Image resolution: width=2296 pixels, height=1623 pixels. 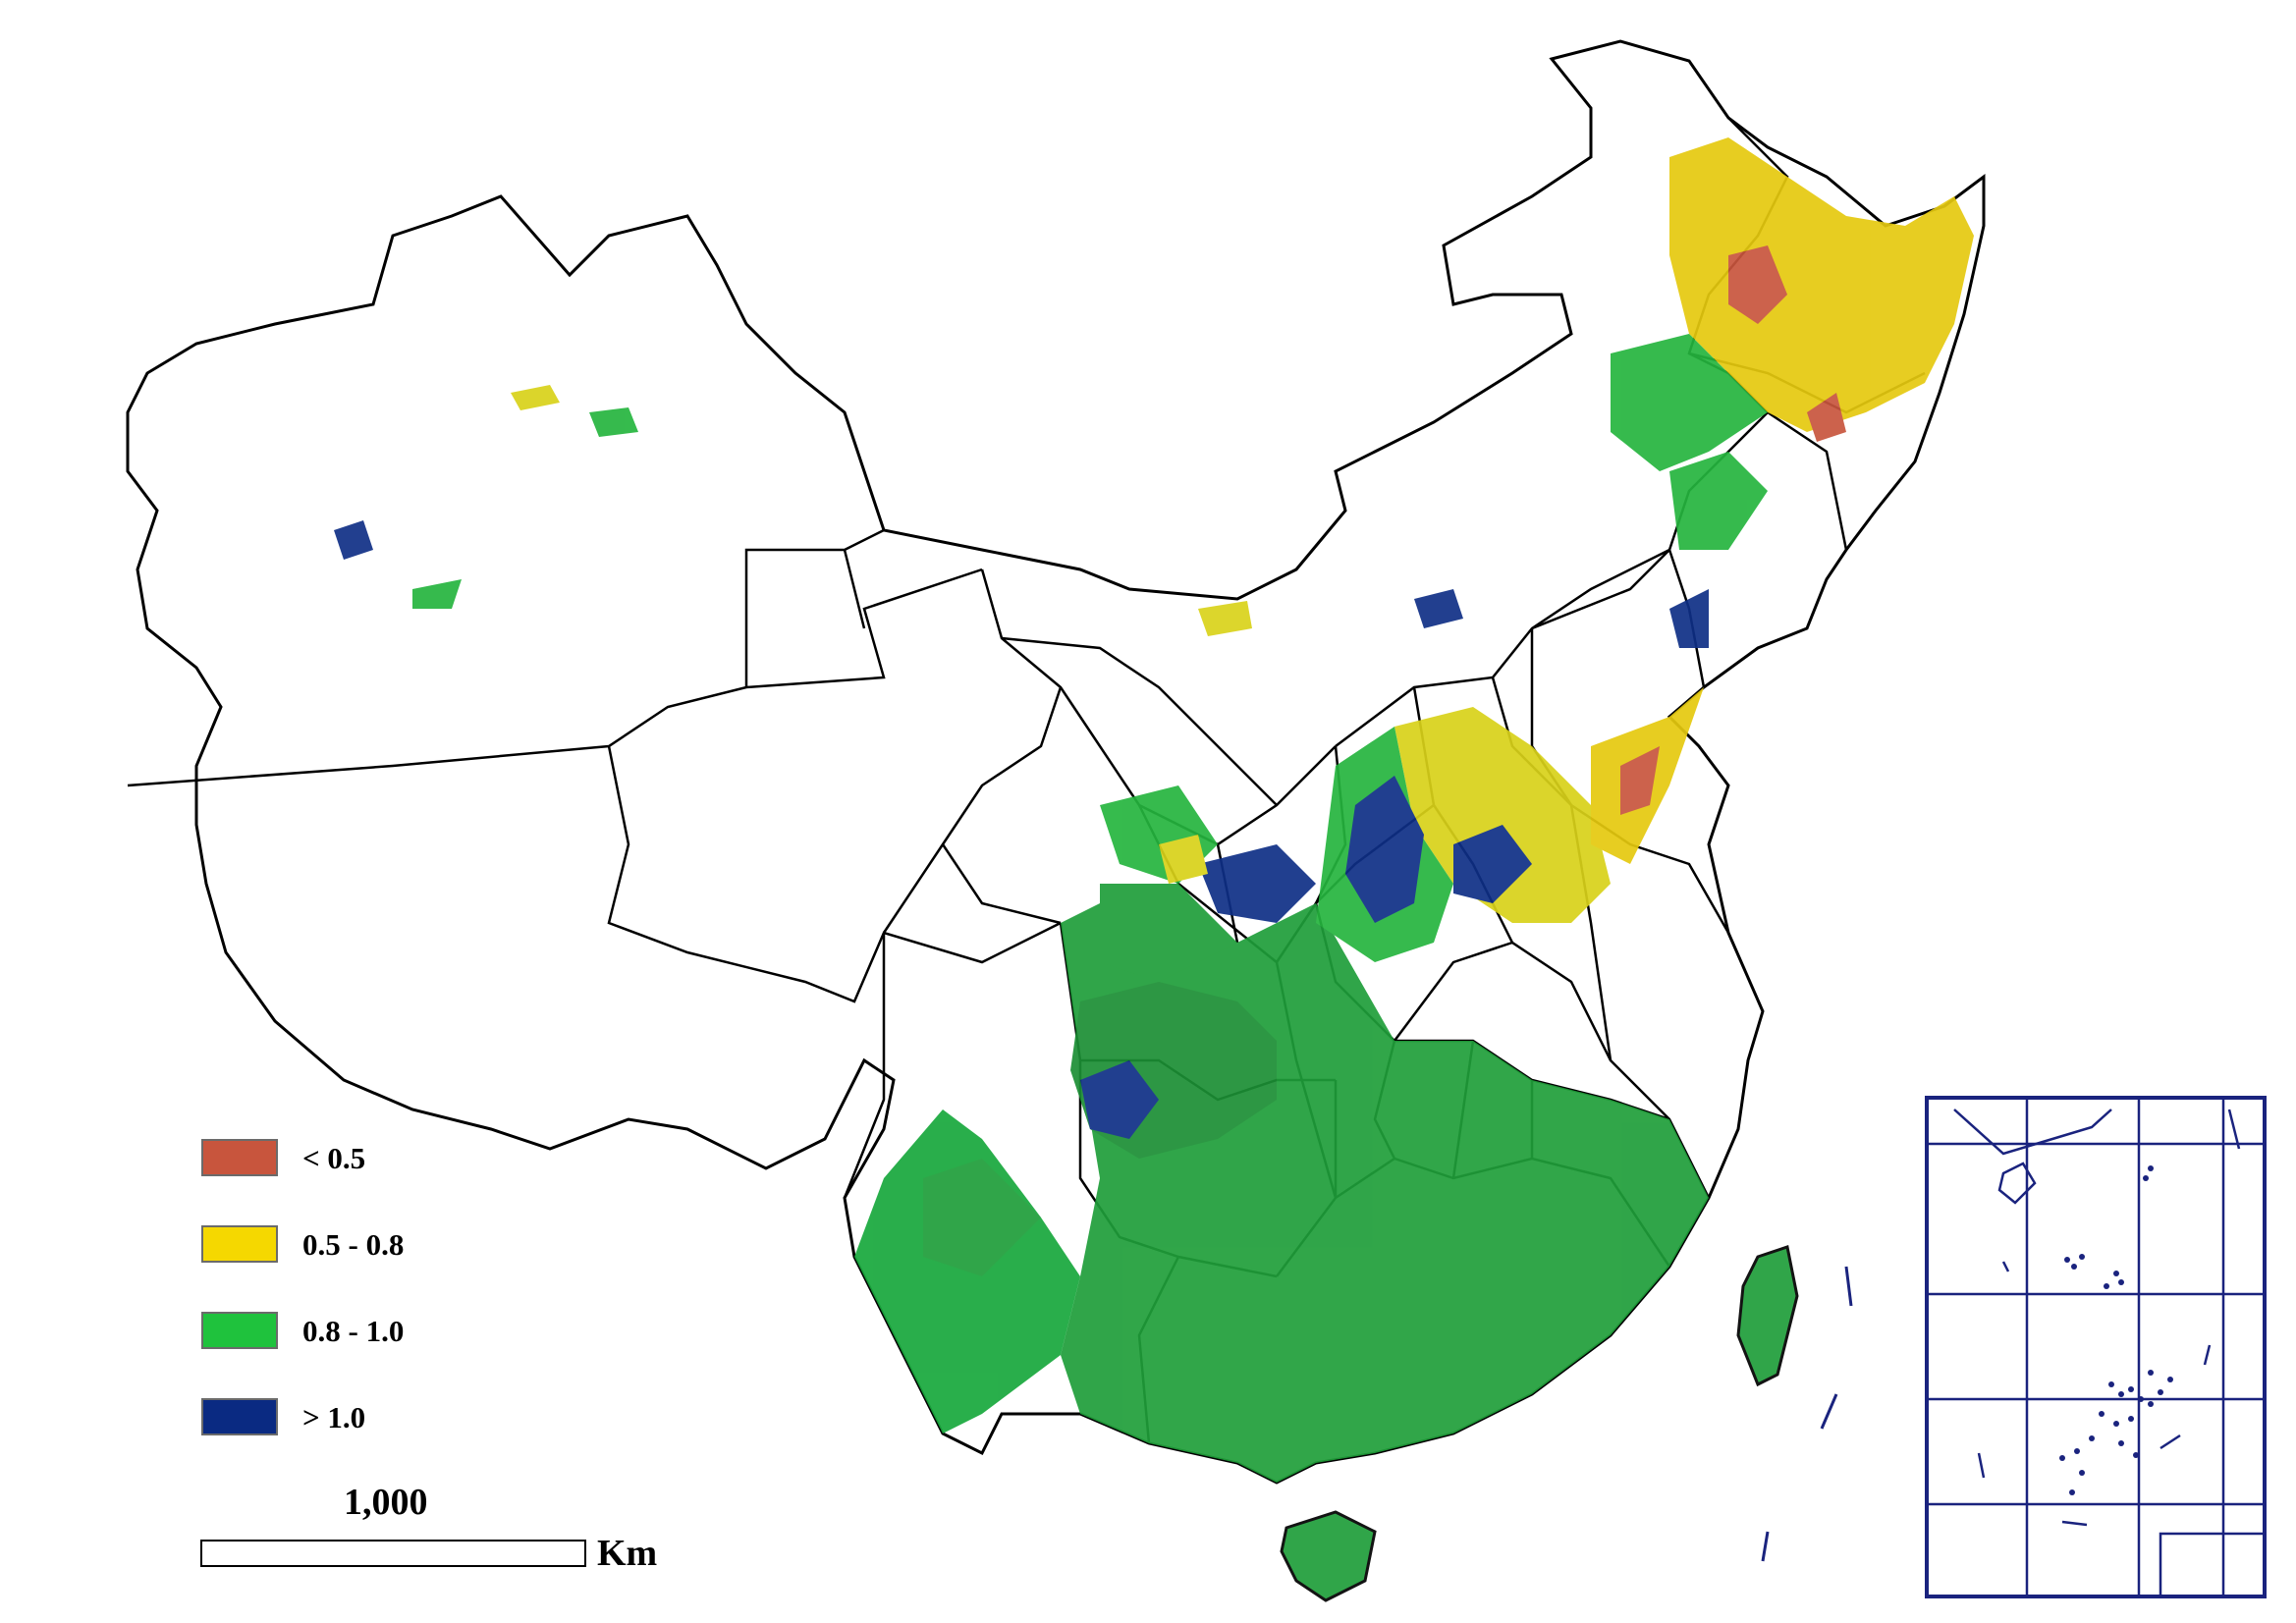 I want to click on legend-item: 0.8 - 1.0, so click(x=329, y=1332).